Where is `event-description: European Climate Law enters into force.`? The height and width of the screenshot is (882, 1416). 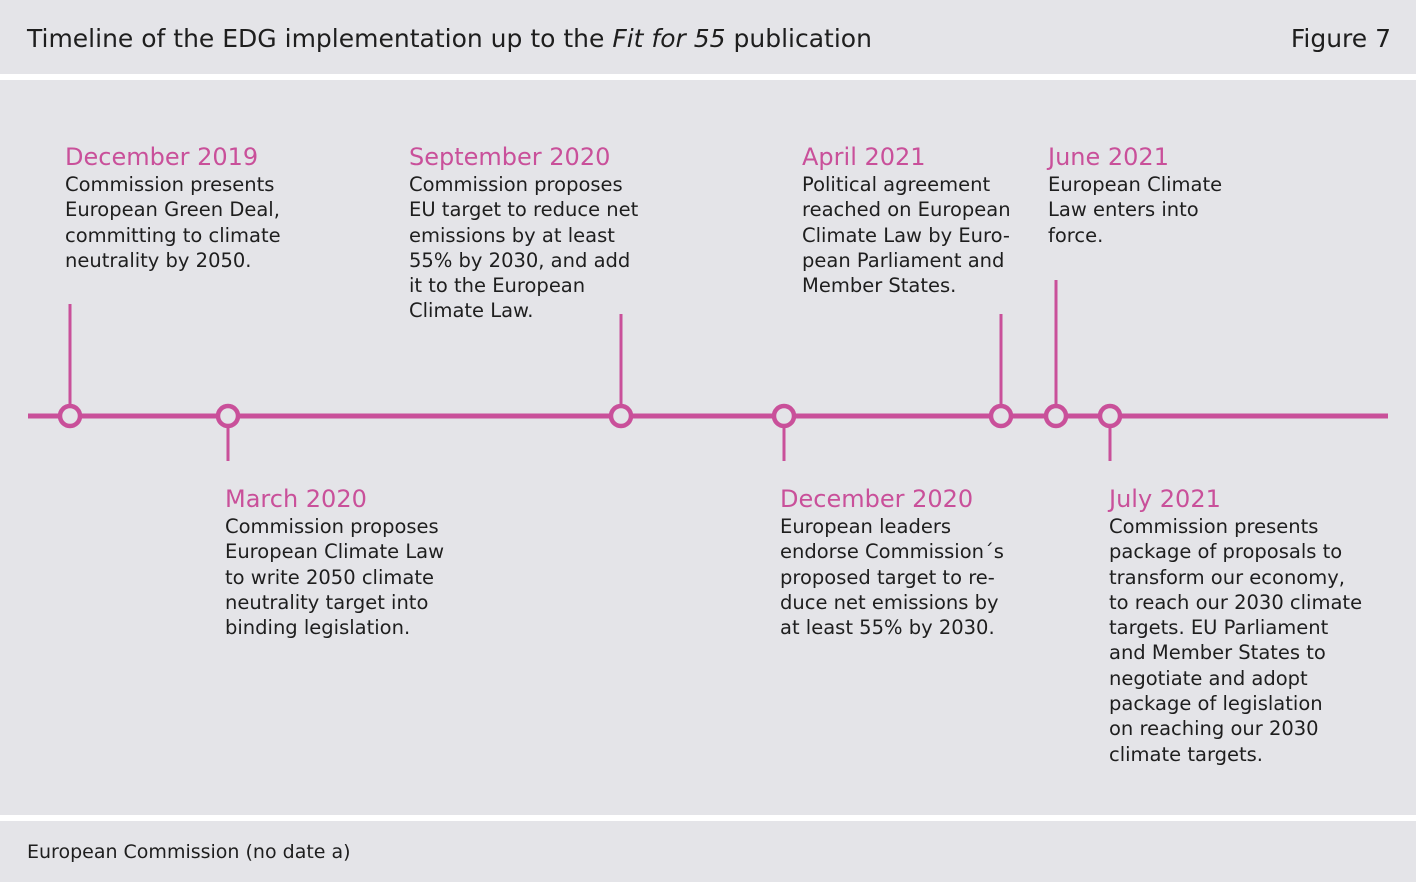
event-description: European Climate Law enters into force. is located at coordinates (1135, 210).